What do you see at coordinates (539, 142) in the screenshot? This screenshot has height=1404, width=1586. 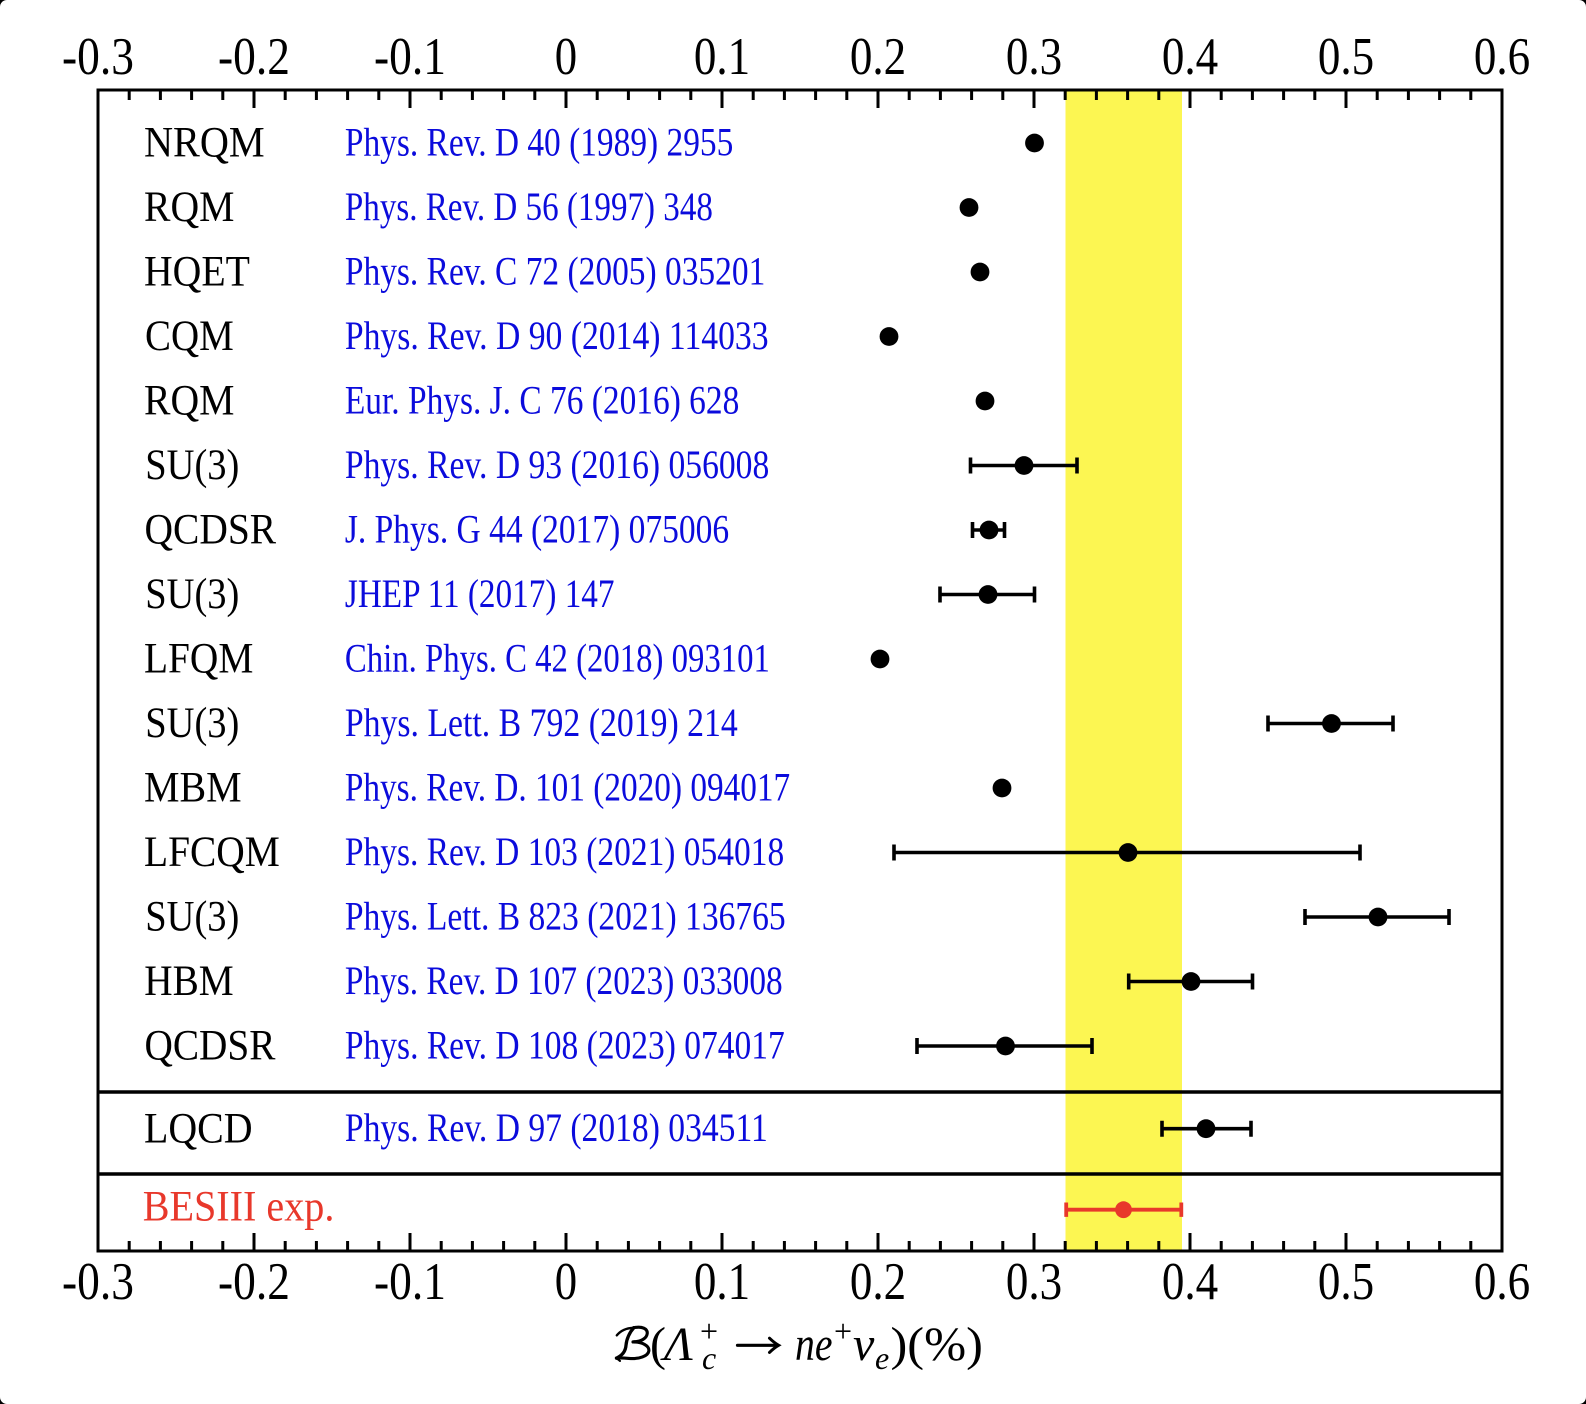 I see `svg-text: Phys. Rev. D 40 (1989) 2955` at bounding box center [539, 142].